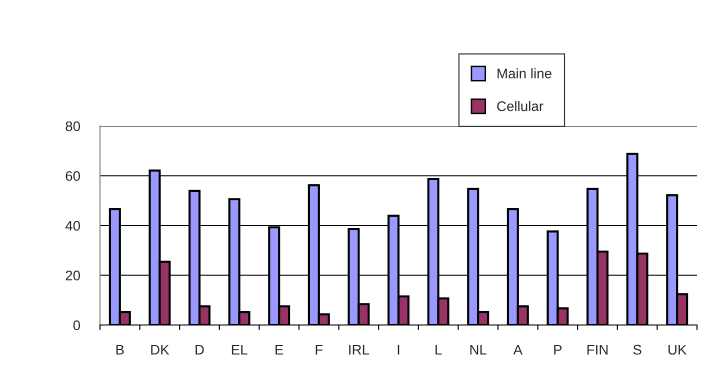 This screenshot has width=714, height=376. Describe the element at coordinates (518, 349) in the screenshot. I see `x-tick-label: A` at that location.